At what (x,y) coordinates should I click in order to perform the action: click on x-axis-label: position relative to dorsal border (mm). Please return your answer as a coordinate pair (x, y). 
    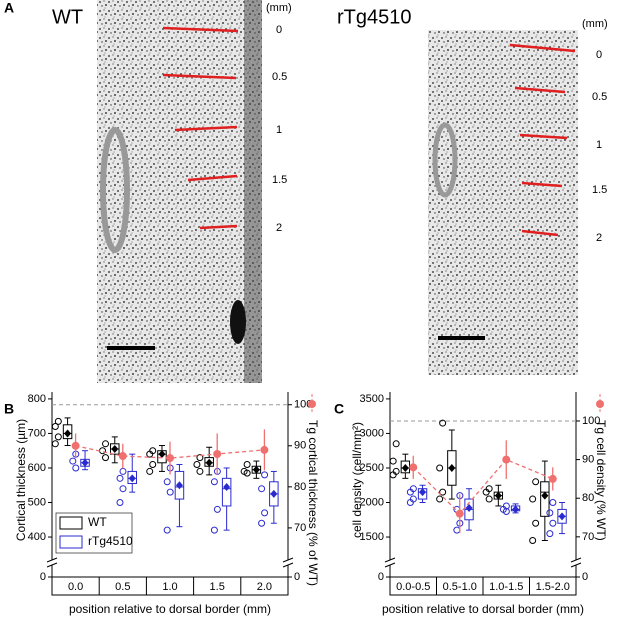
    Looking at the image, I should click on (483, 609).